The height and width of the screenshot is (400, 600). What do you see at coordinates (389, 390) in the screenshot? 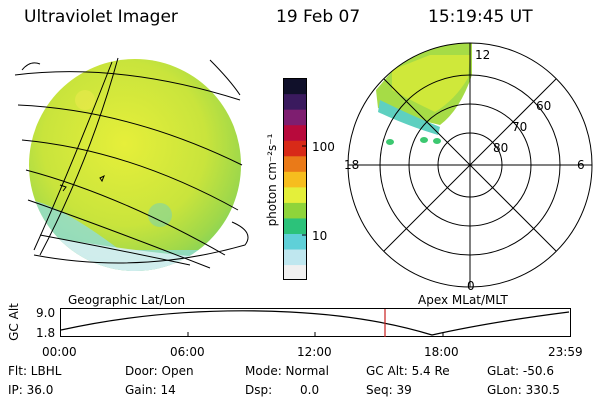
I see `sequence-info: Seq: 39` at bounding box center [389, 390].